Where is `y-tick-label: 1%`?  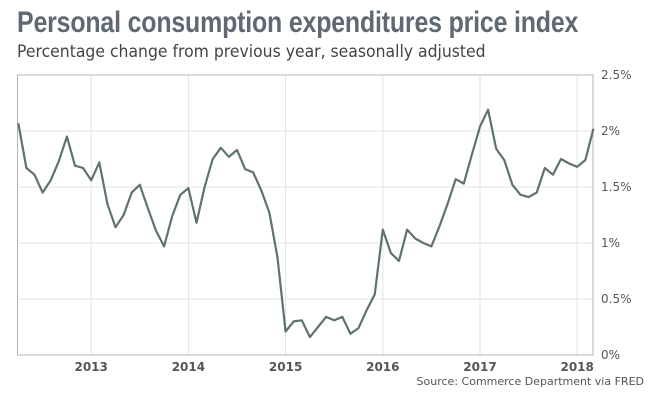 y-tick-label: 1% is located at coordinates (610, 243).